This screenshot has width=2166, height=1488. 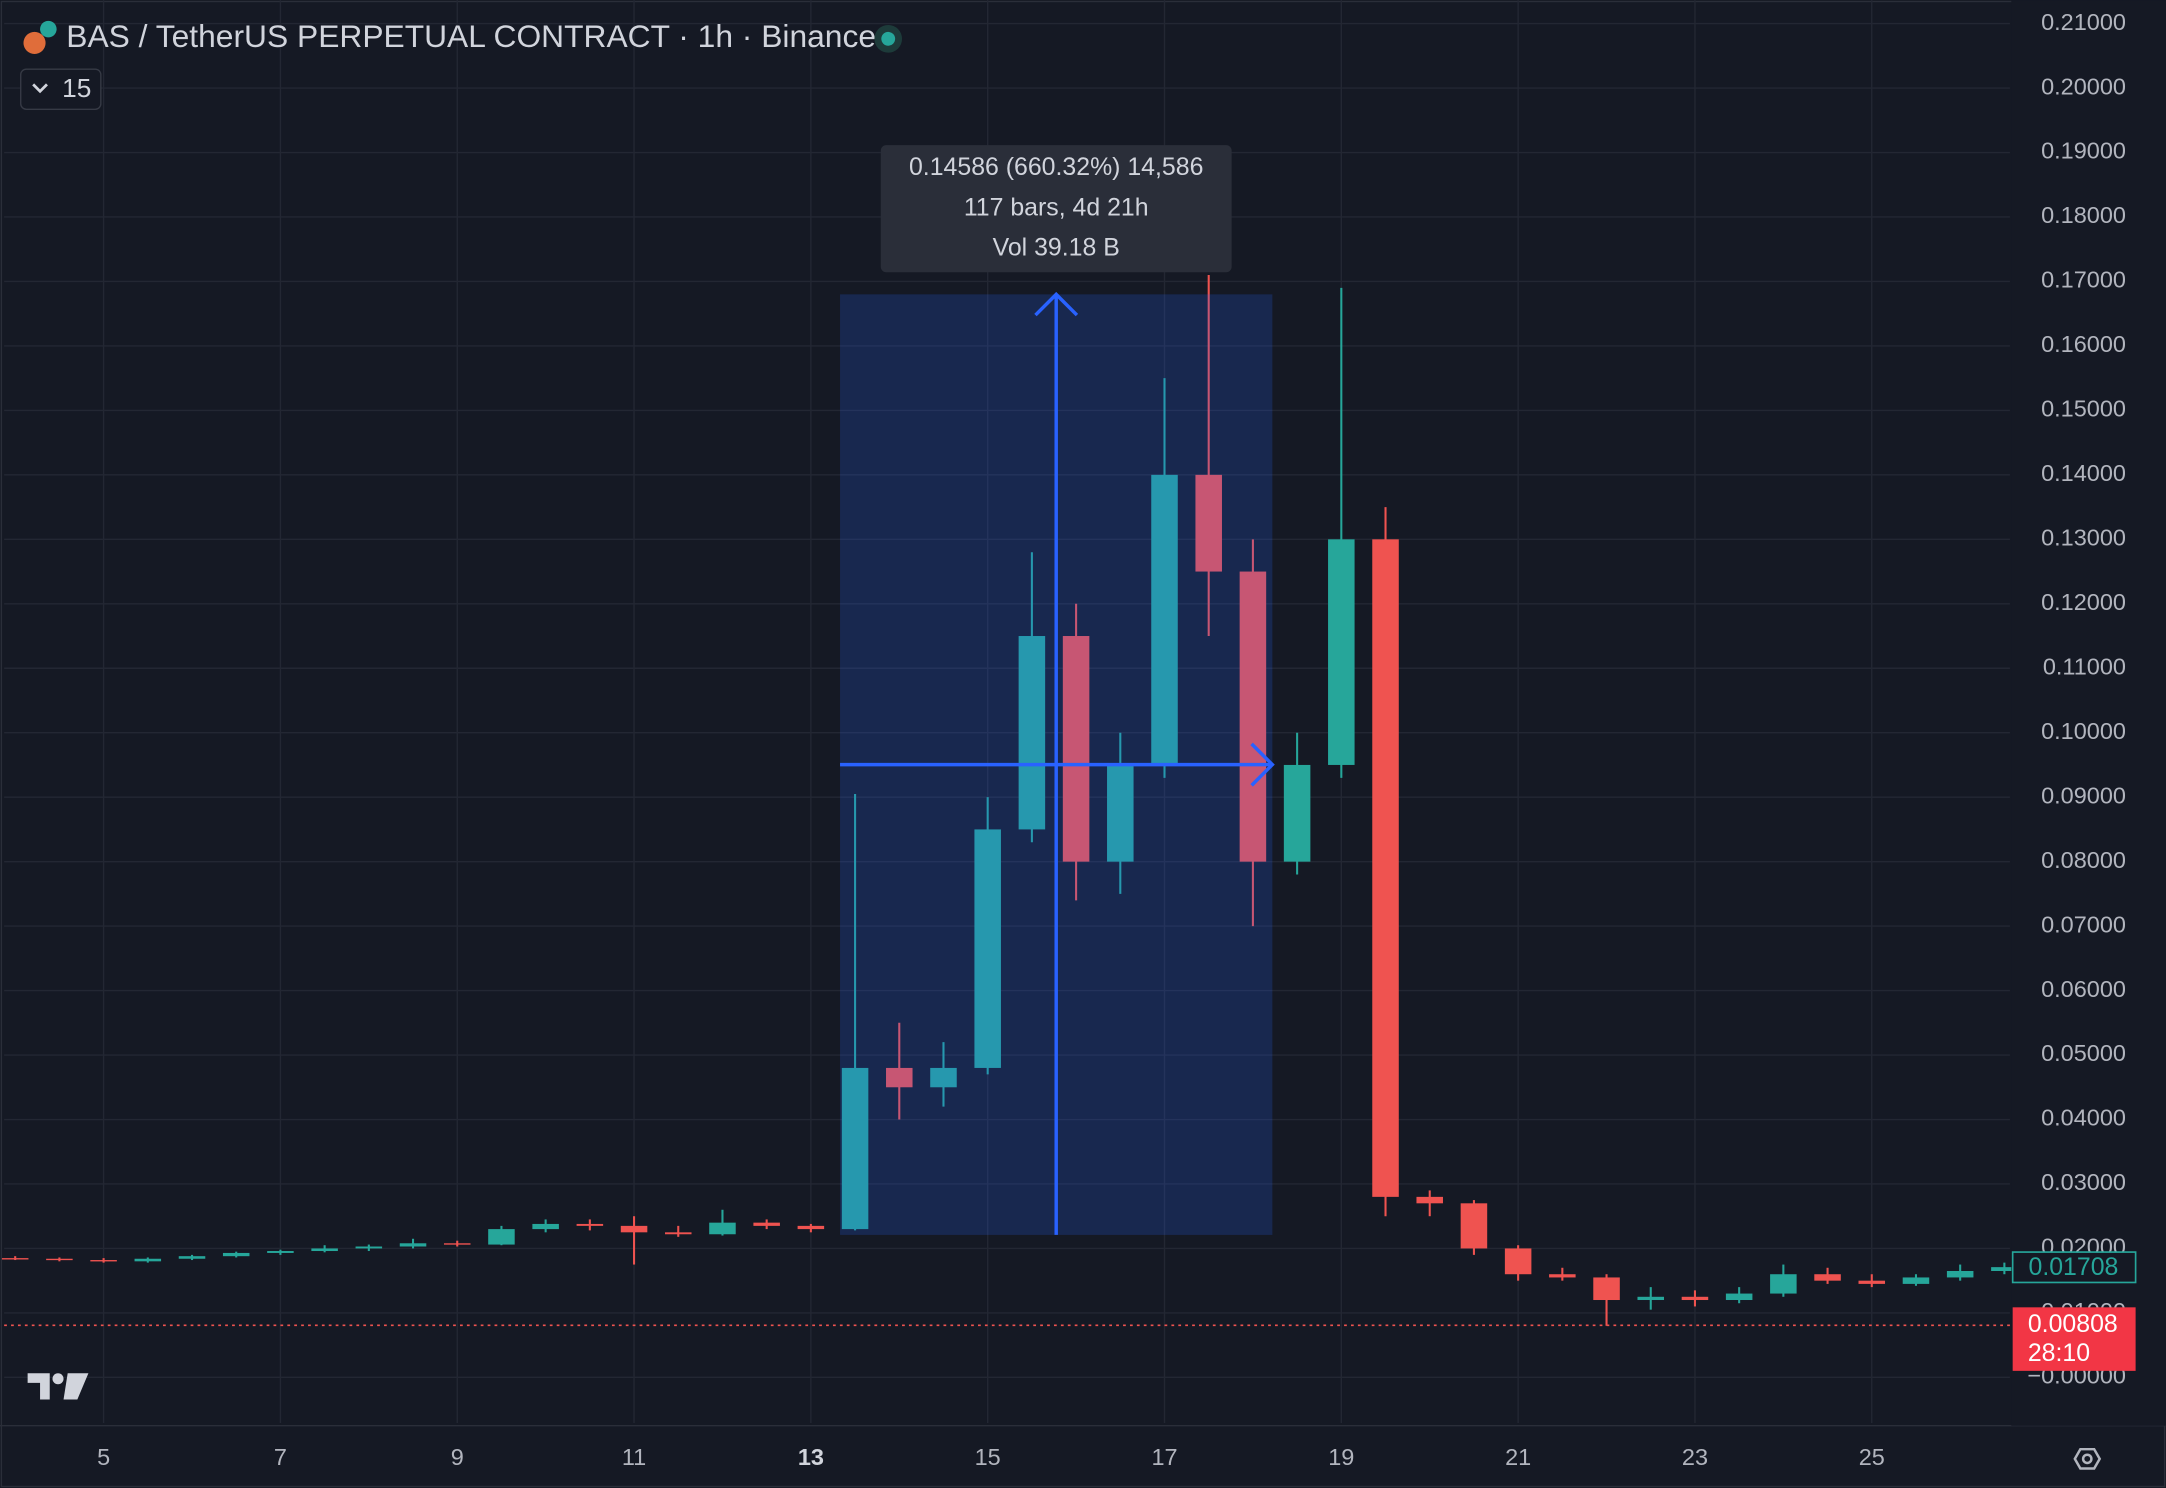 I want to click on mark-price-box, so click(x=2074, y=1339).